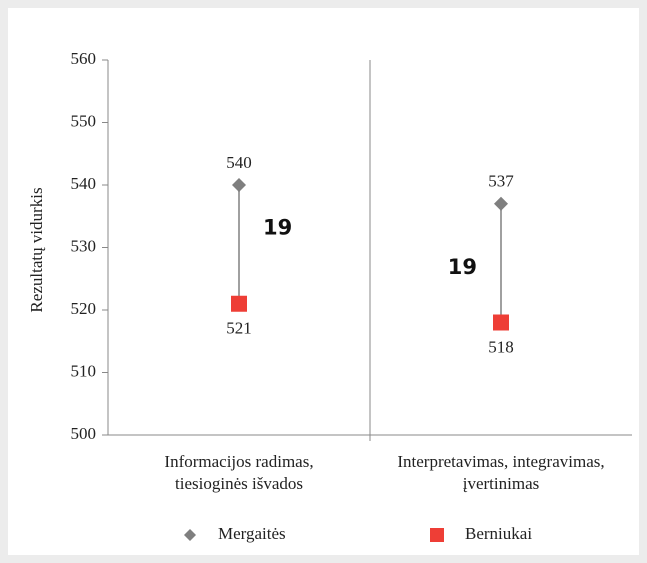  I want to click on x-tick-label: įvertinimas, so click(501, 483).